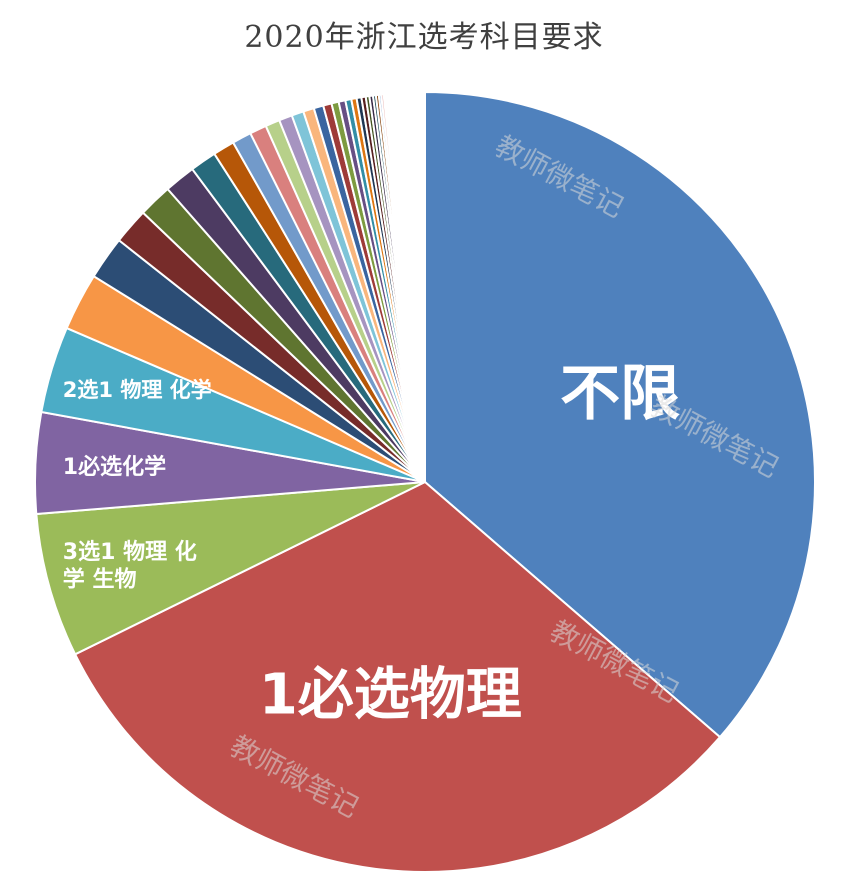 This screenshot has height=888, width=848. Describe the element at coordinates (620, 394) in the screenshot. I see `slice-label-0: 不限` at that location.